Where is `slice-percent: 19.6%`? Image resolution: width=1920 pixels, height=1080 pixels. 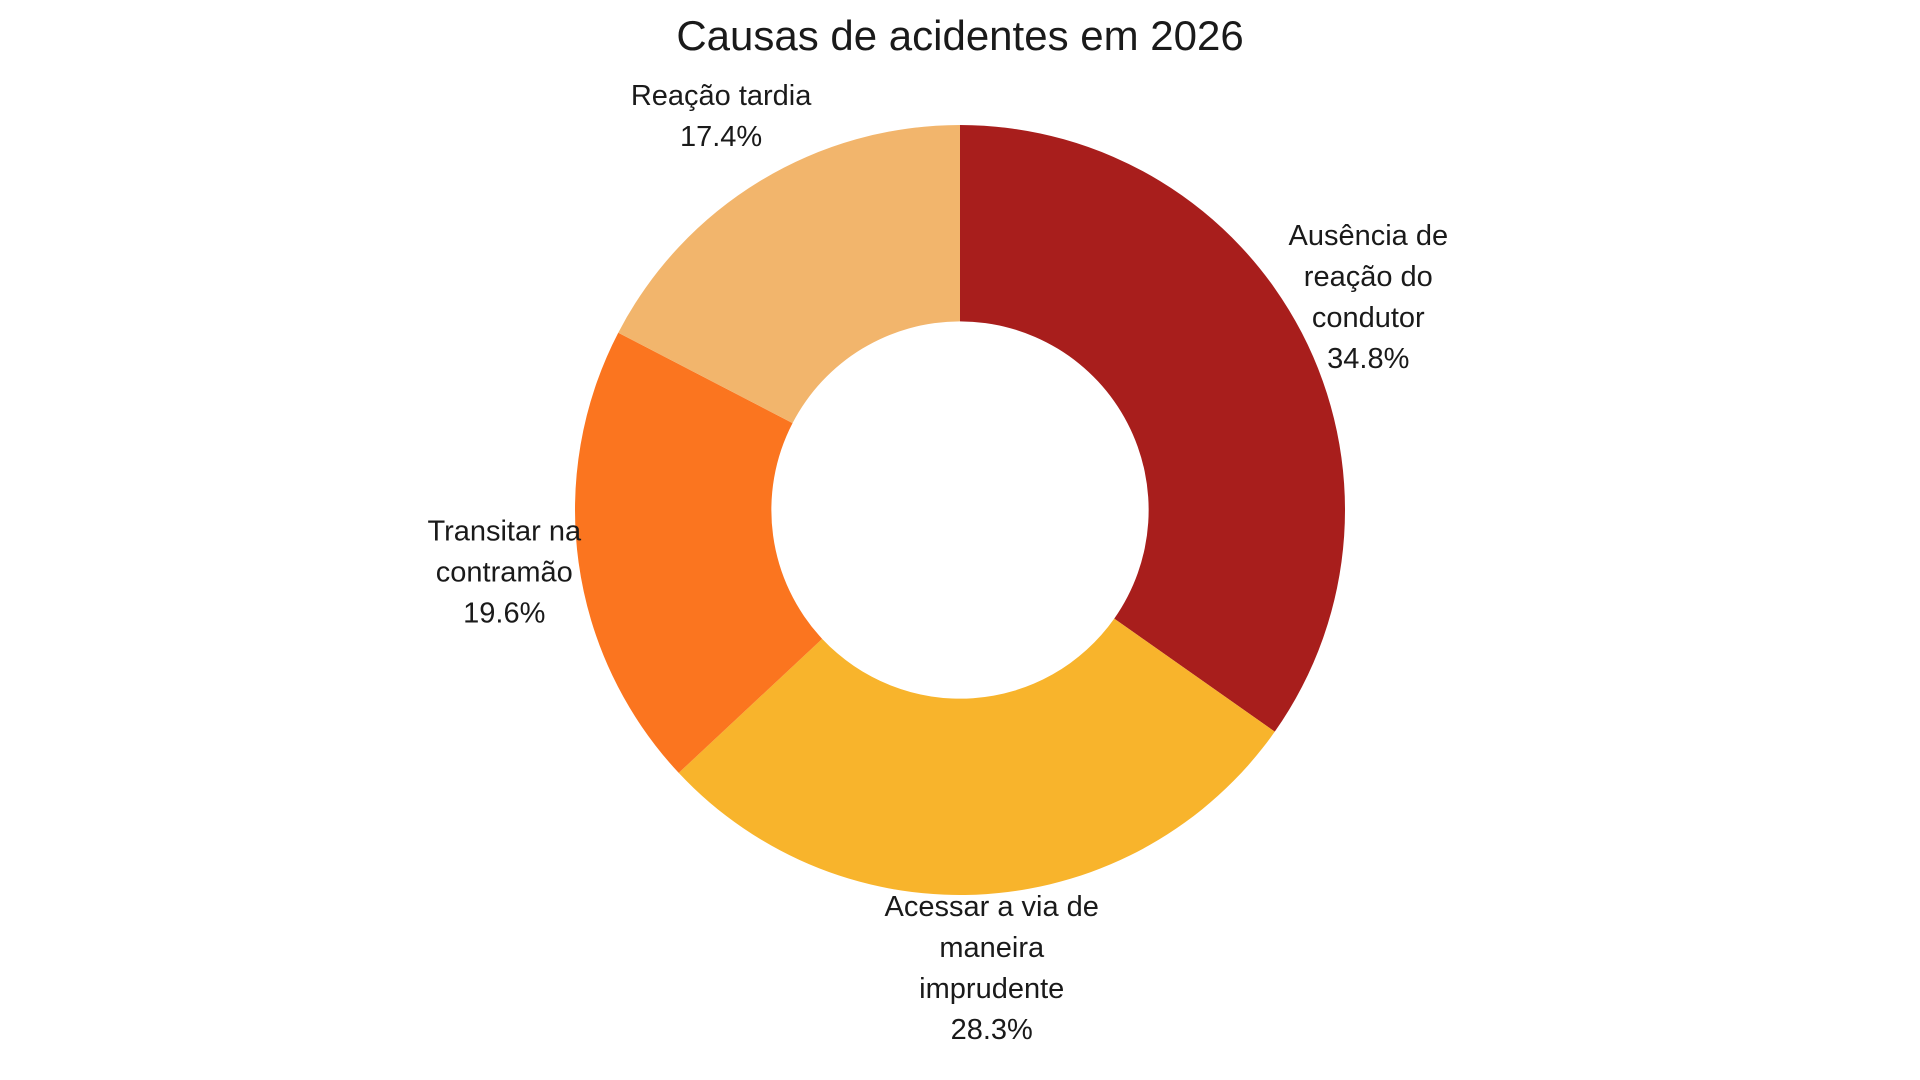 slice-percent: 19.6% is located at coordinates (504, 613).